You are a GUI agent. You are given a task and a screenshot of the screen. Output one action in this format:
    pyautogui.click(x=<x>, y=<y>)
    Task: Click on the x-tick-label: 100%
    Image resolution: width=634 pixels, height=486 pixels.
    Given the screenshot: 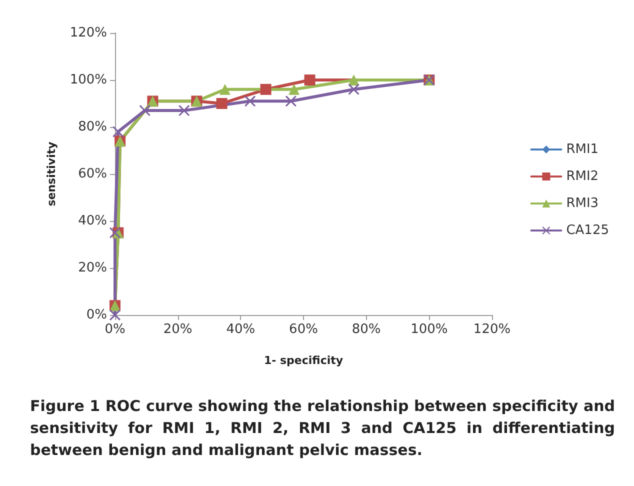 What is the action you would take?
    pyautogui.click(x=429, y=329)
    